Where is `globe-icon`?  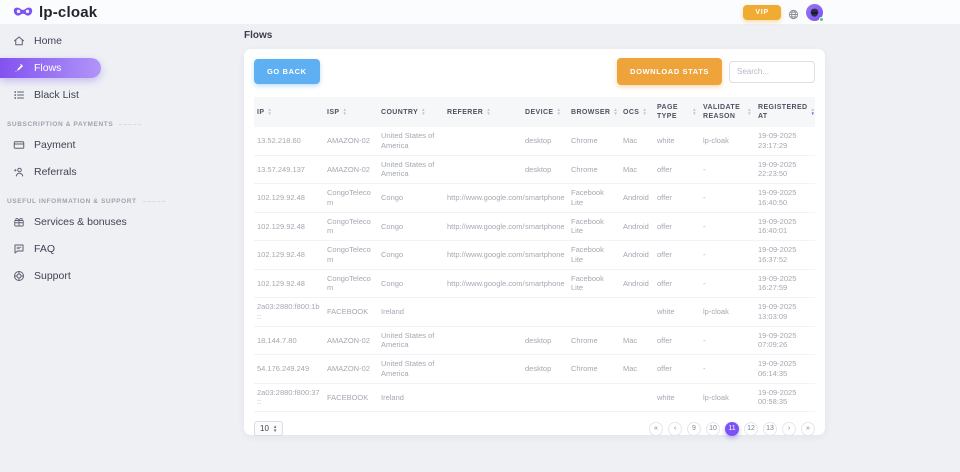 globe-icon is located at coordinates (793, 13).